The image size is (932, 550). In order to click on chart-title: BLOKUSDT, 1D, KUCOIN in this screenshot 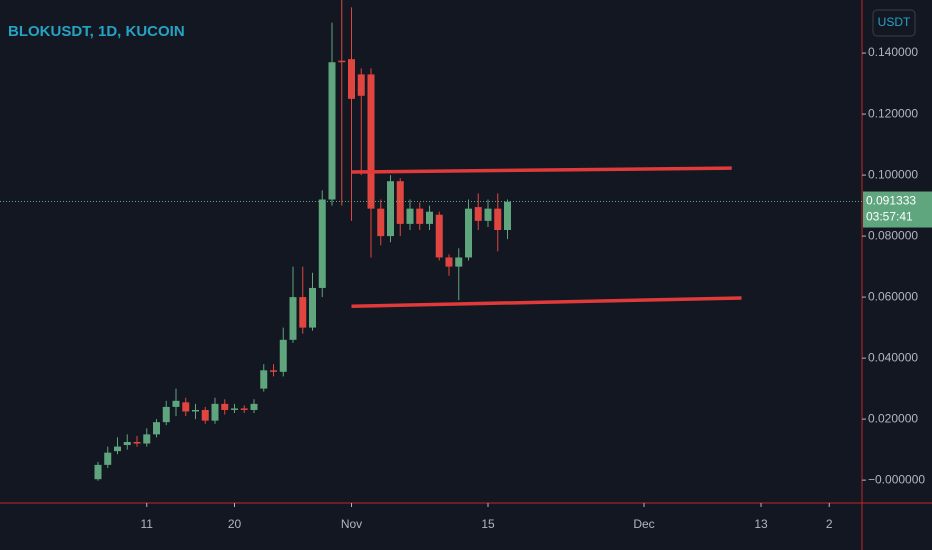, I will do `click(96, 31)`.